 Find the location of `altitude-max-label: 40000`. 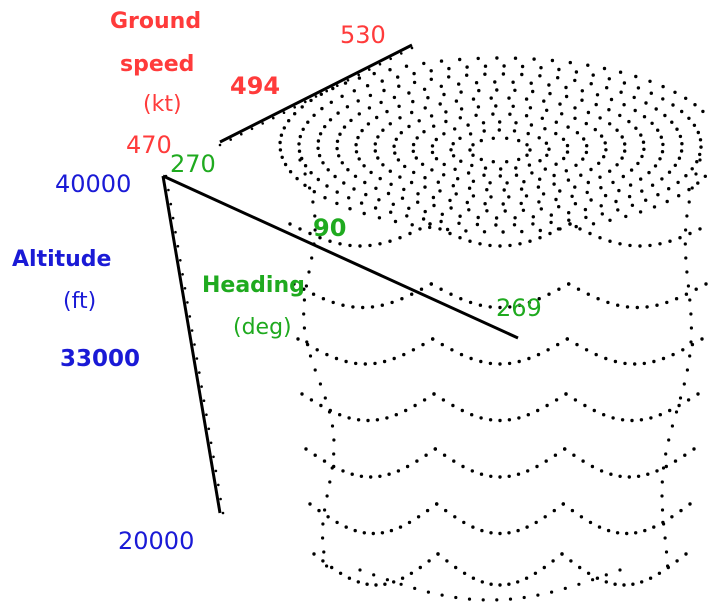

altitude-max-label: 40000 is located at coordinates (93, 184).